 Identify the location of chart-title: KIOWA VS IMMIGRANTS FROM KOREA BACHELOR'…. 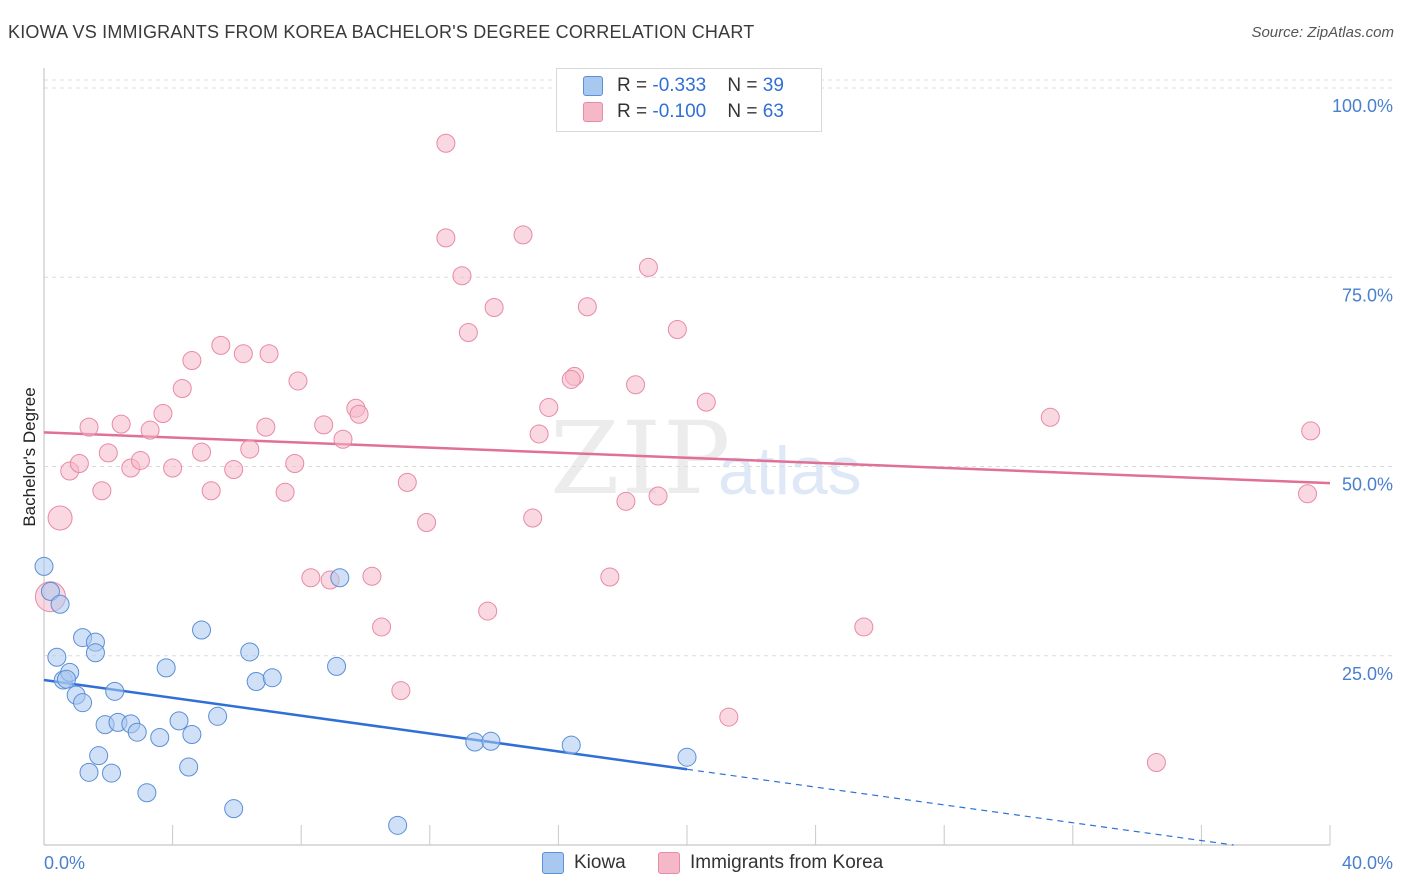
(381, 32).